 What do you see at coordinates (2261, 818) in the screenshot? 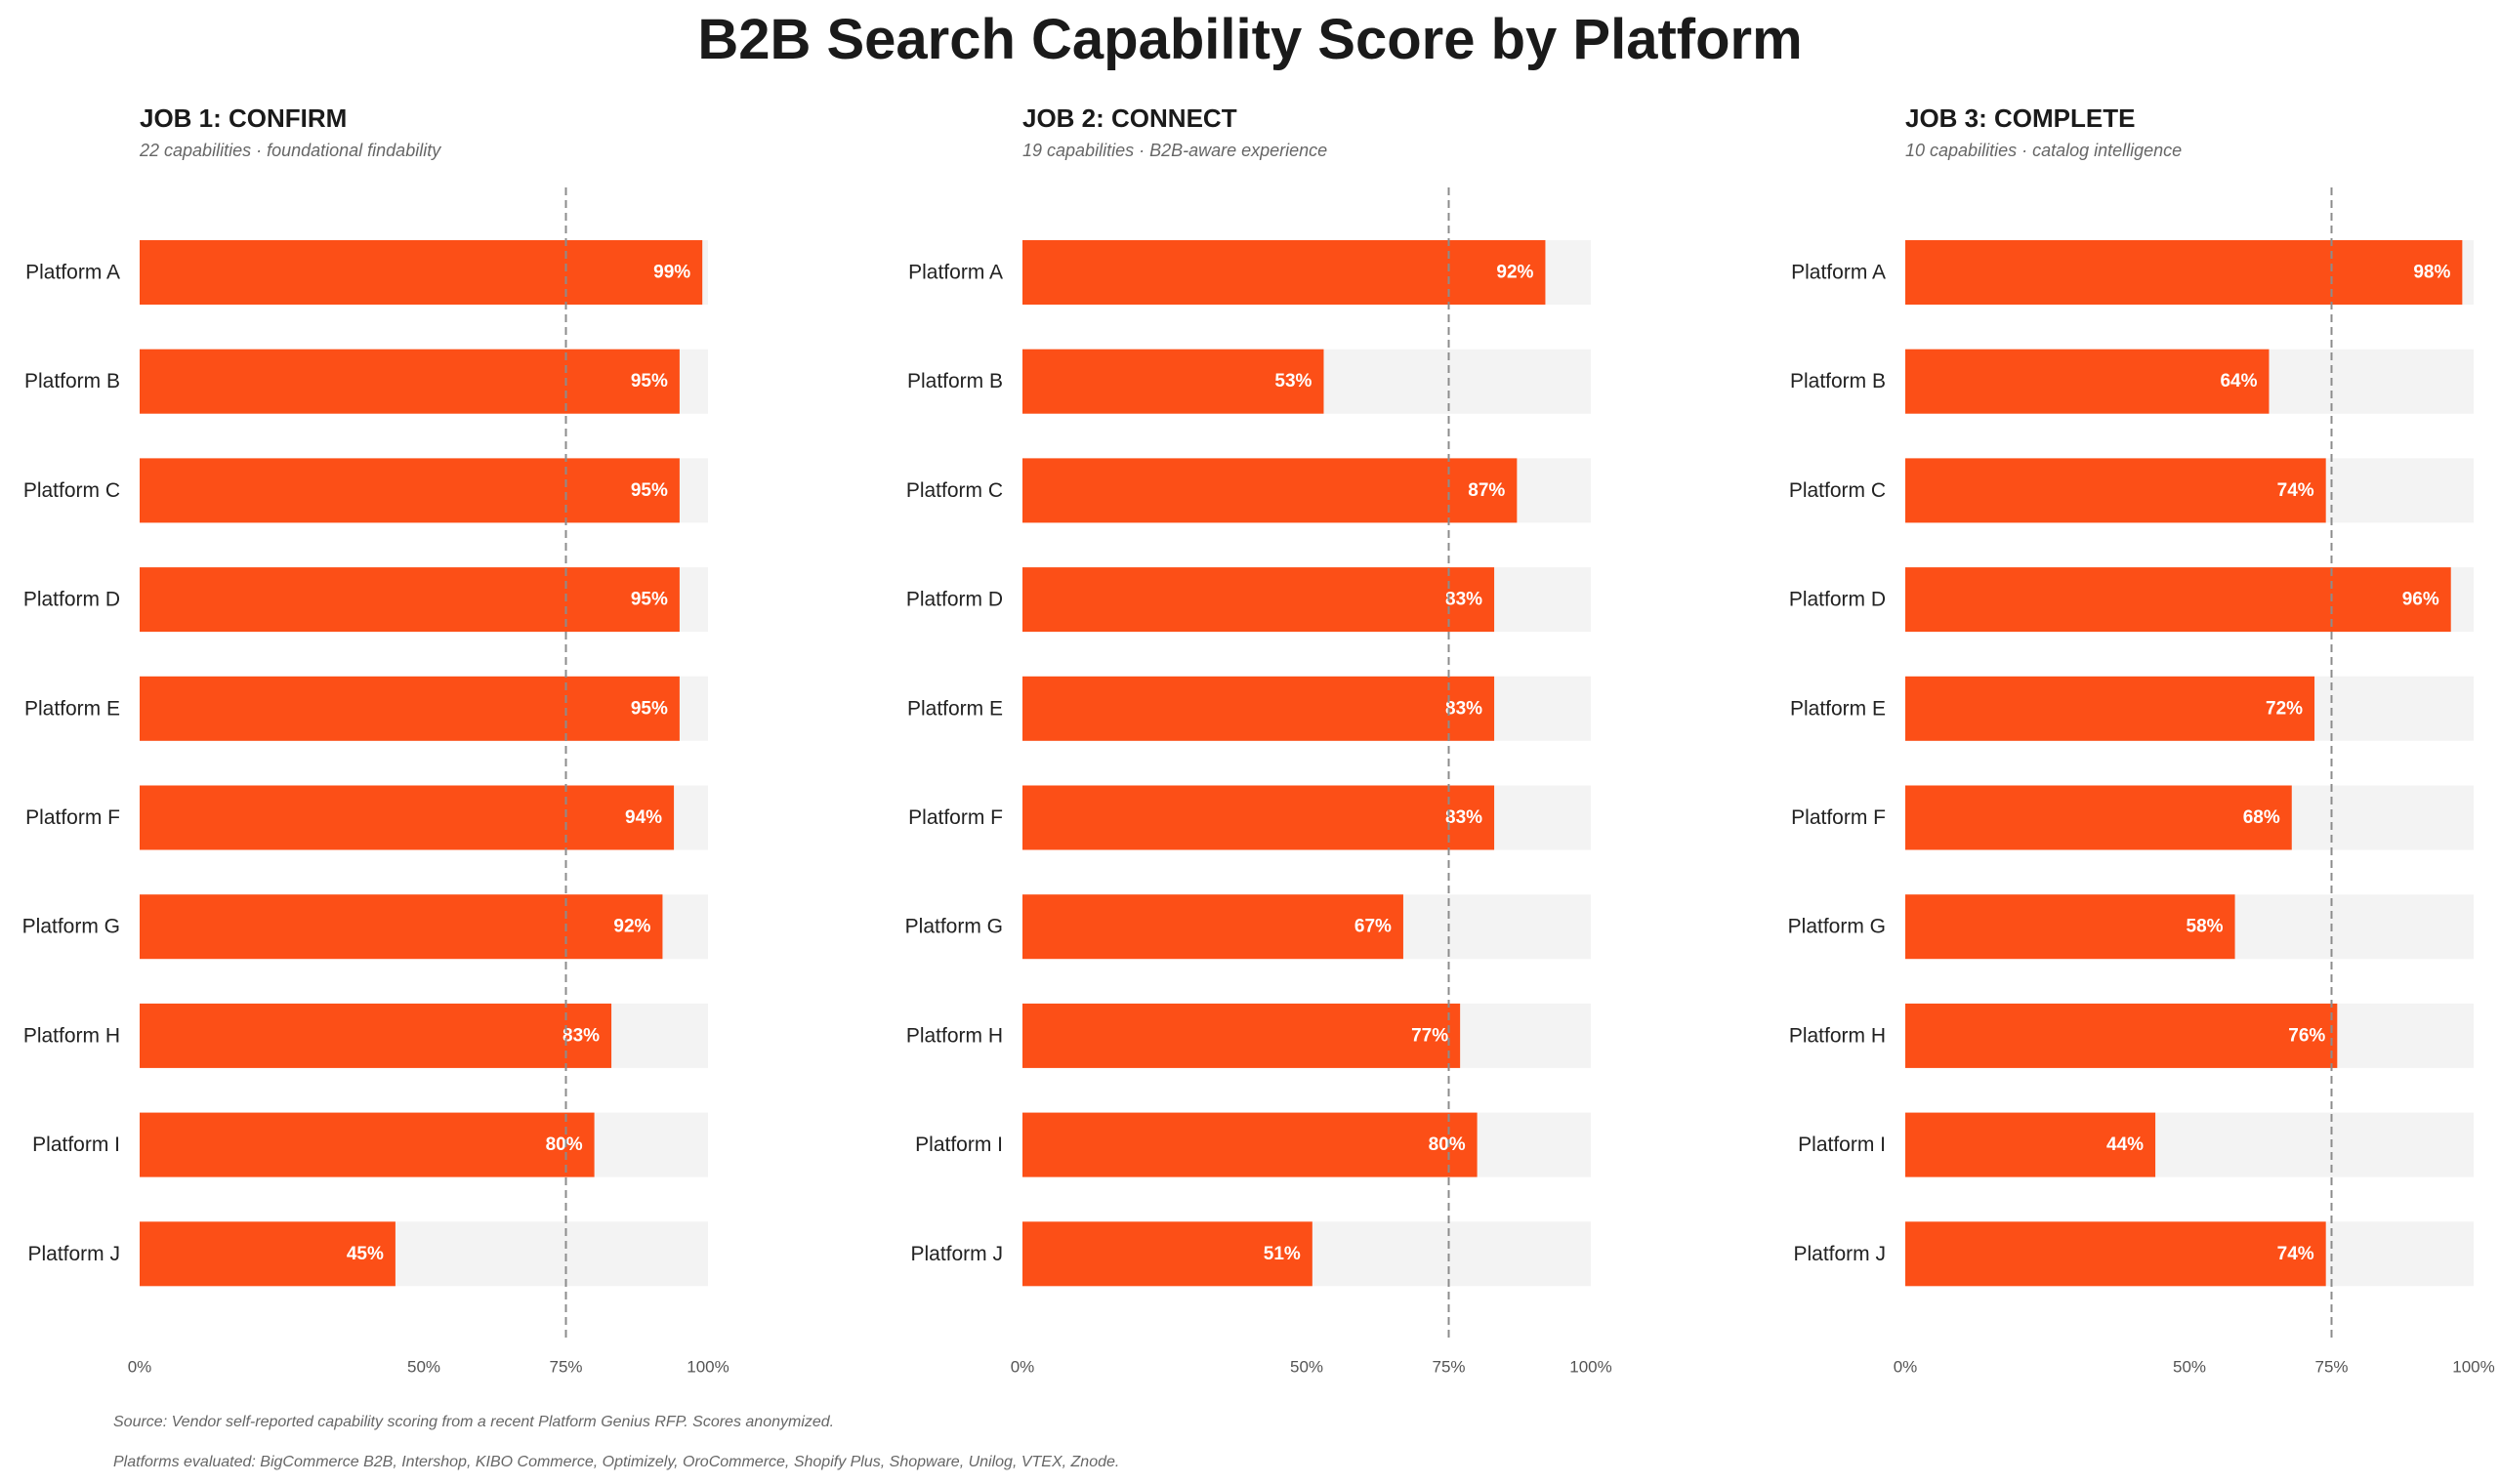
I see `data-label: 68%` at bounding box center [2261, 818].